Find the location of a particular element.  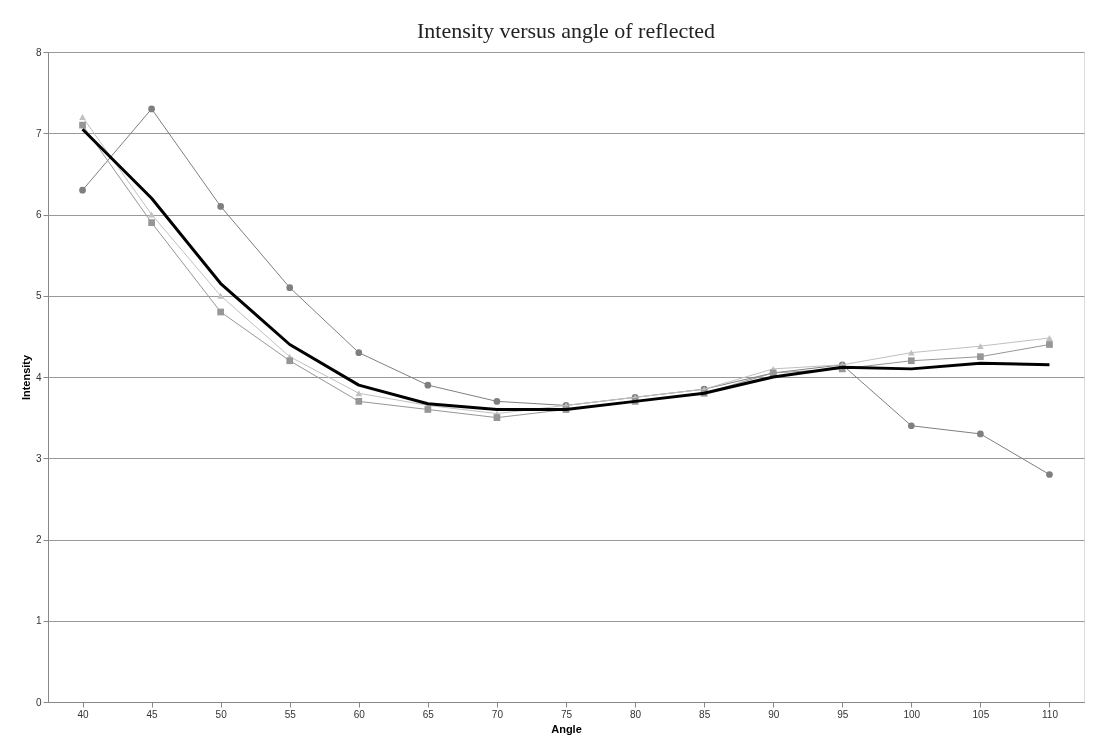

x-tick-label: 100 is located at coordinates (912, 714).